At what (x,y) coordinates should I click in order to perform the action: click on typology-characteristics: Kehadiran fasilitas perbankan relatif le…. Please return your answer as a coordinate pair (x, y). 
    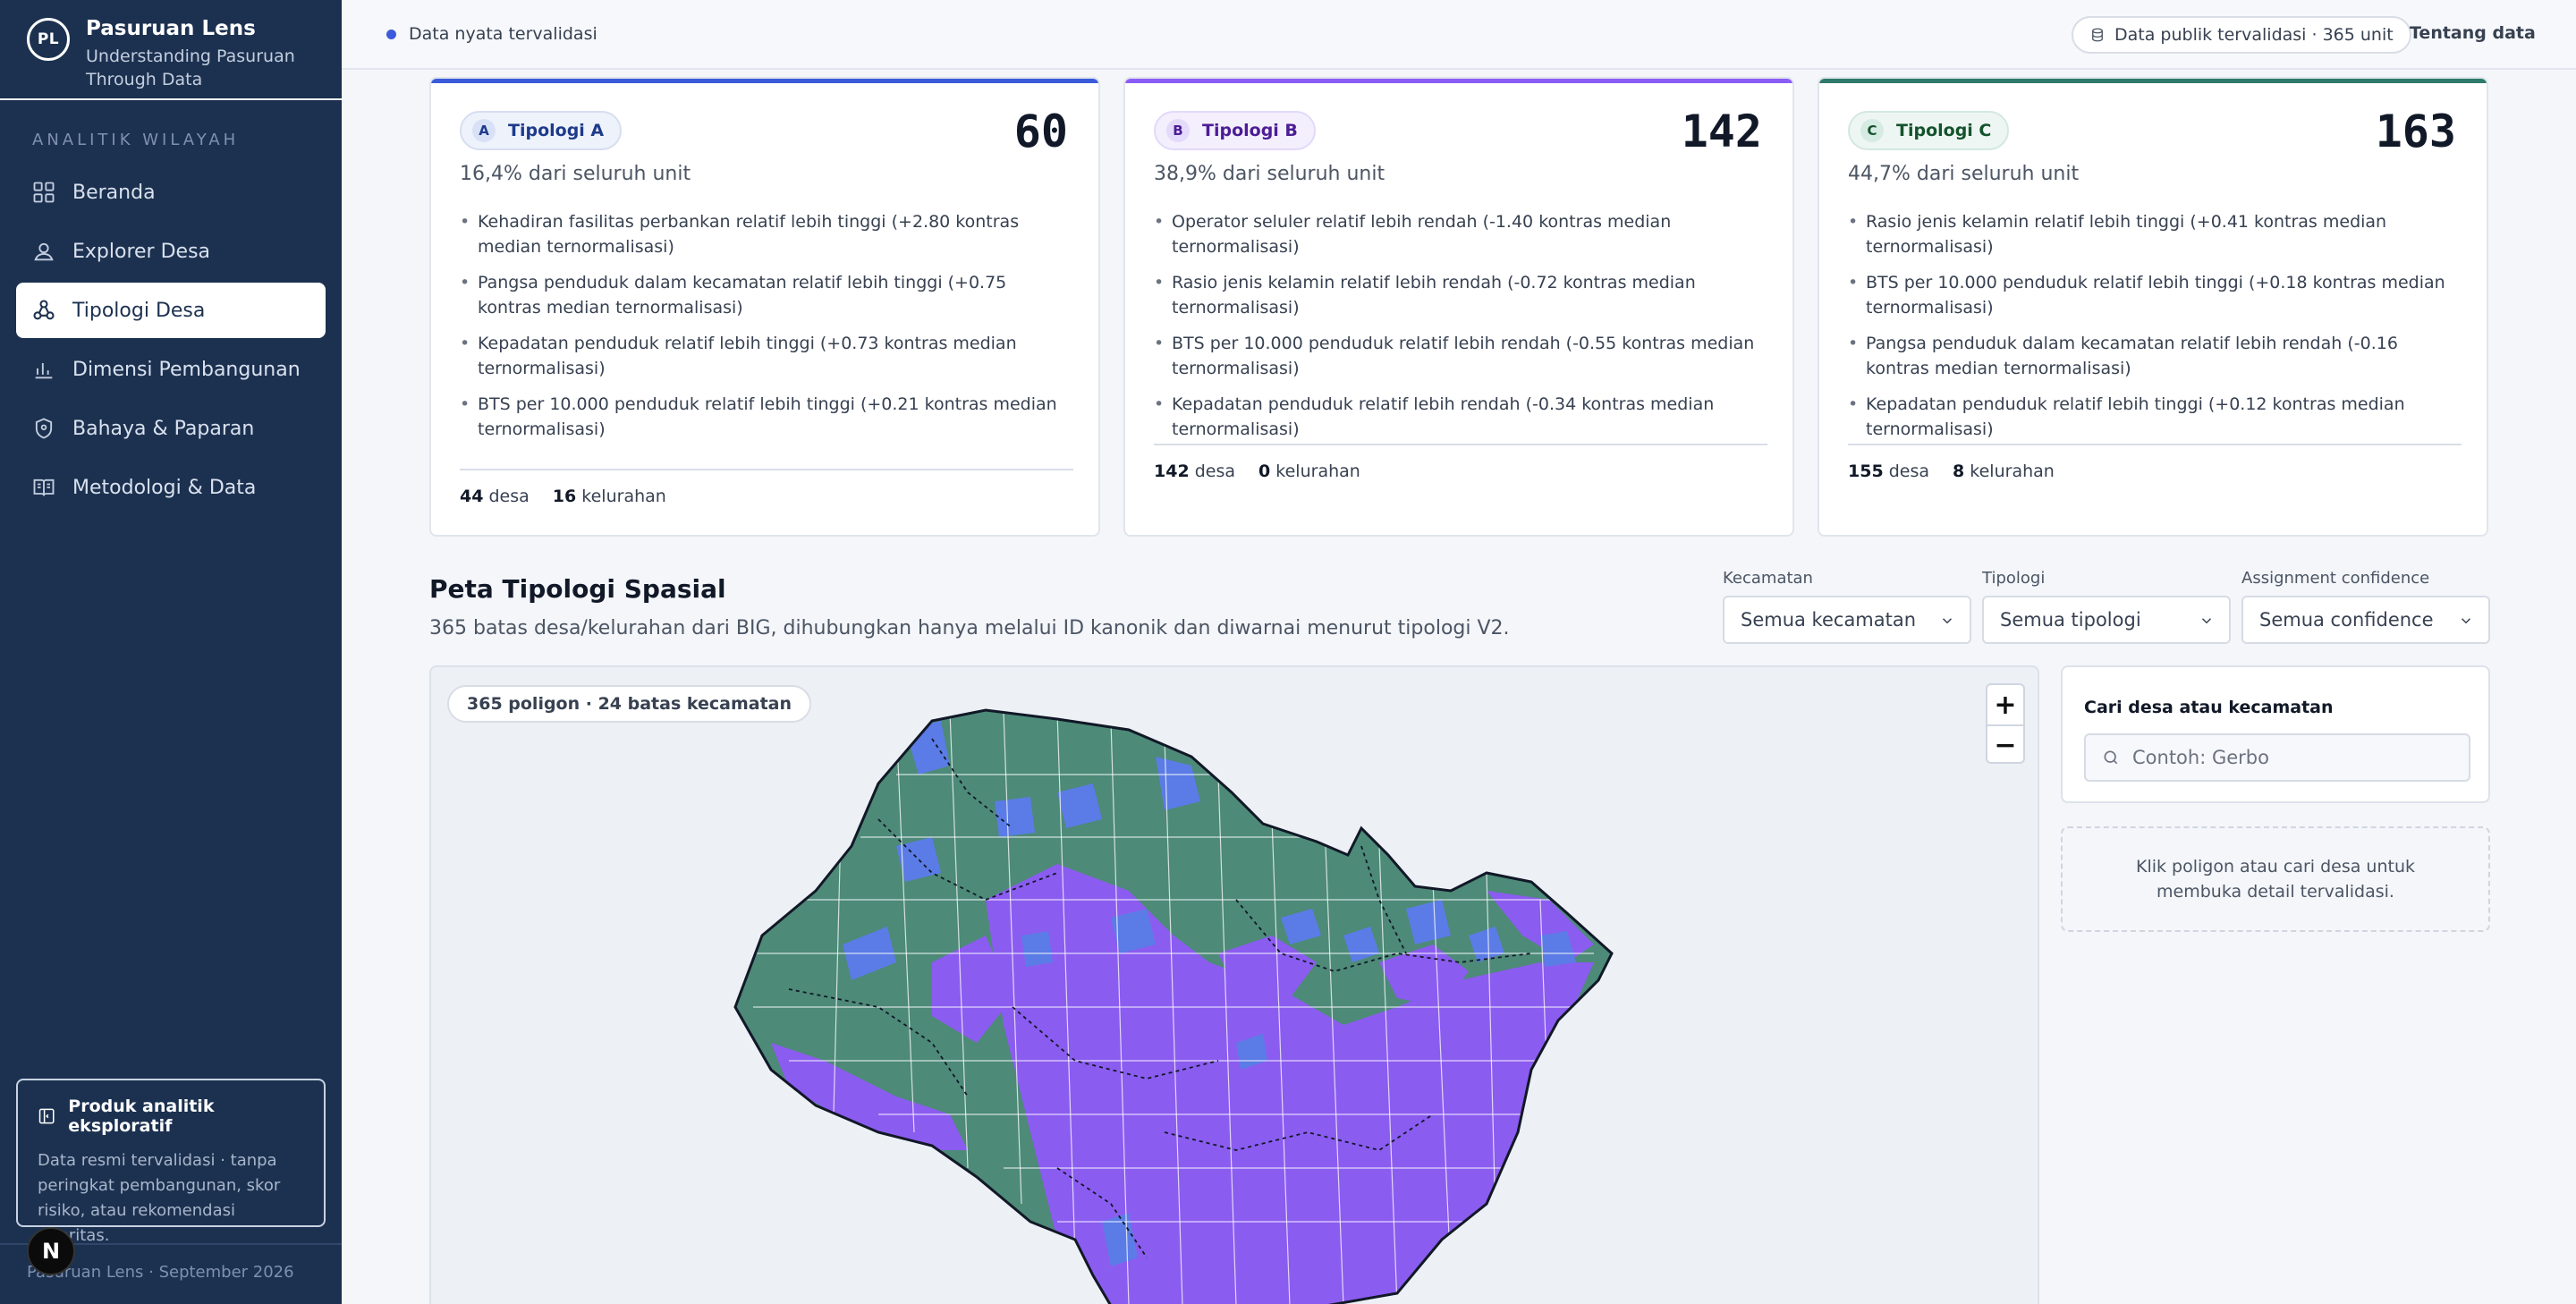
    Looking at the image, I should click on (766, 331).